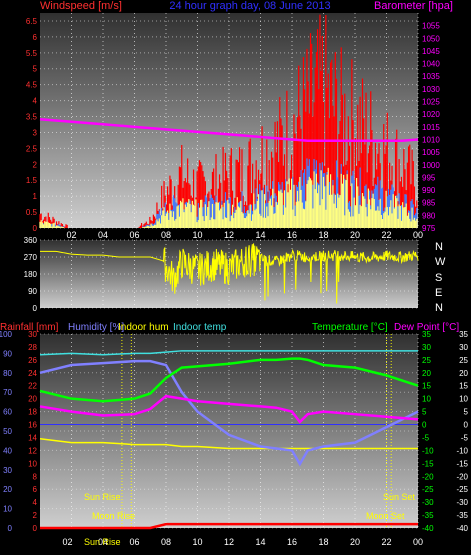 This screenshot has height=555, width=471. Describe the element at coordinates (431, 139) in the screenshot. I see `baro-y-tick: 1010` at that location.